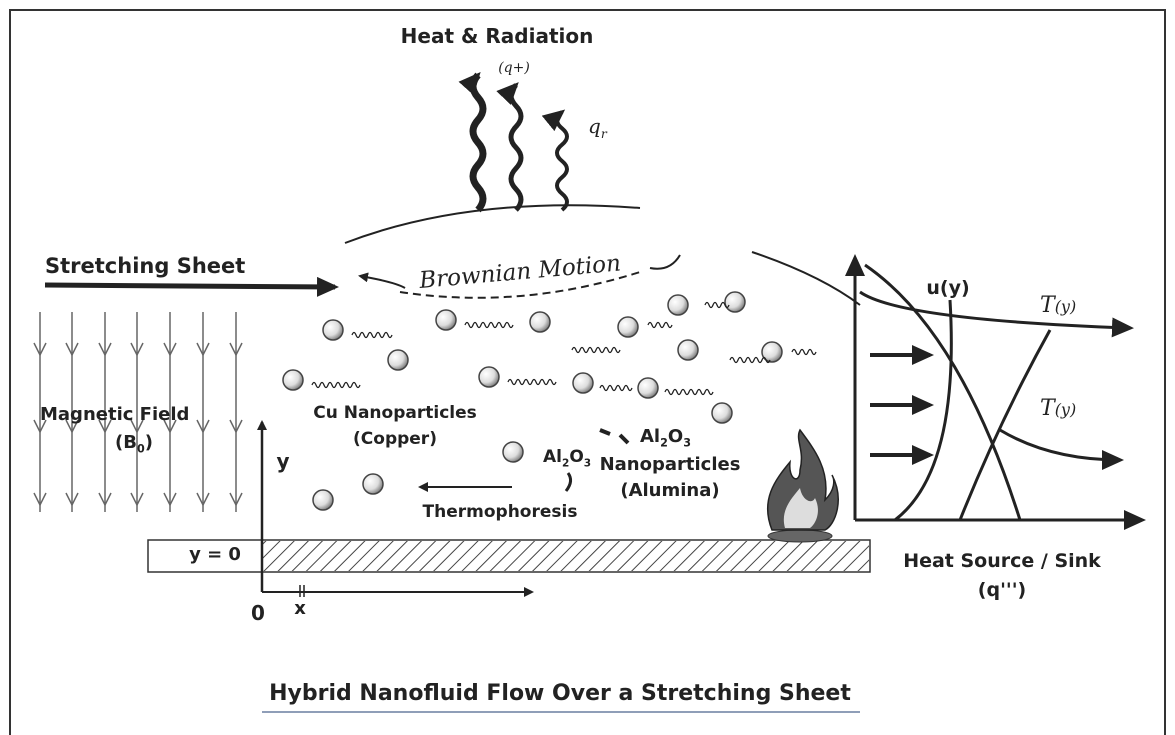  Describe the element at coordinates (665, 262) in the screenshot. I see `brownian-path` at that location.